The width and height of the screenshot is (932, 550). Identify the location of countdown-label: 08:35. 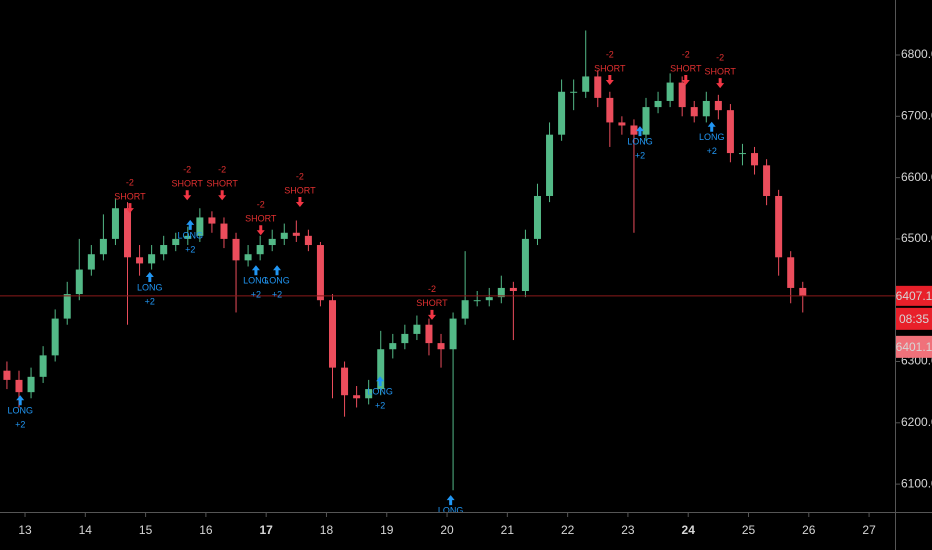
(914, 319).